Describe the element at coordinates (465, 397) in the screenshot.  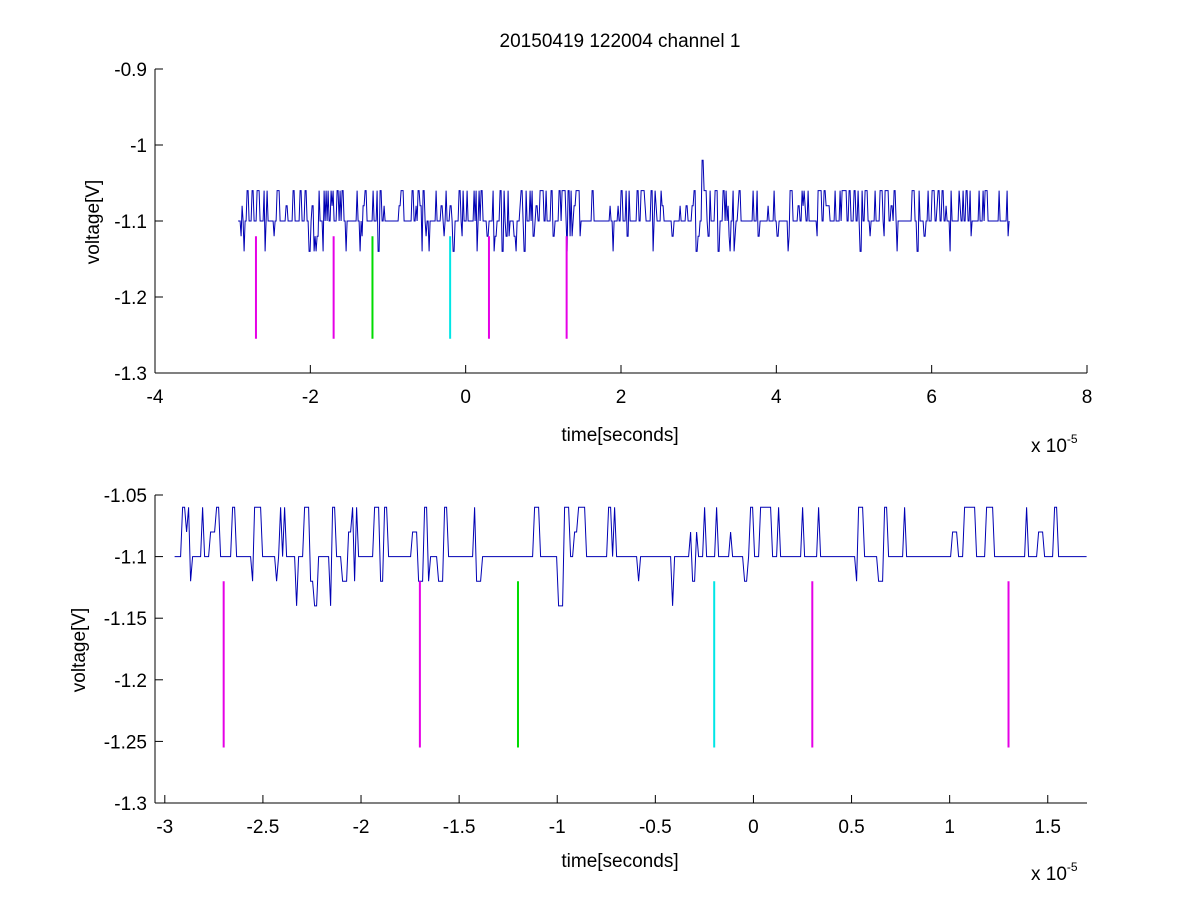
I see `top-x-tick-label: 0` at that location.